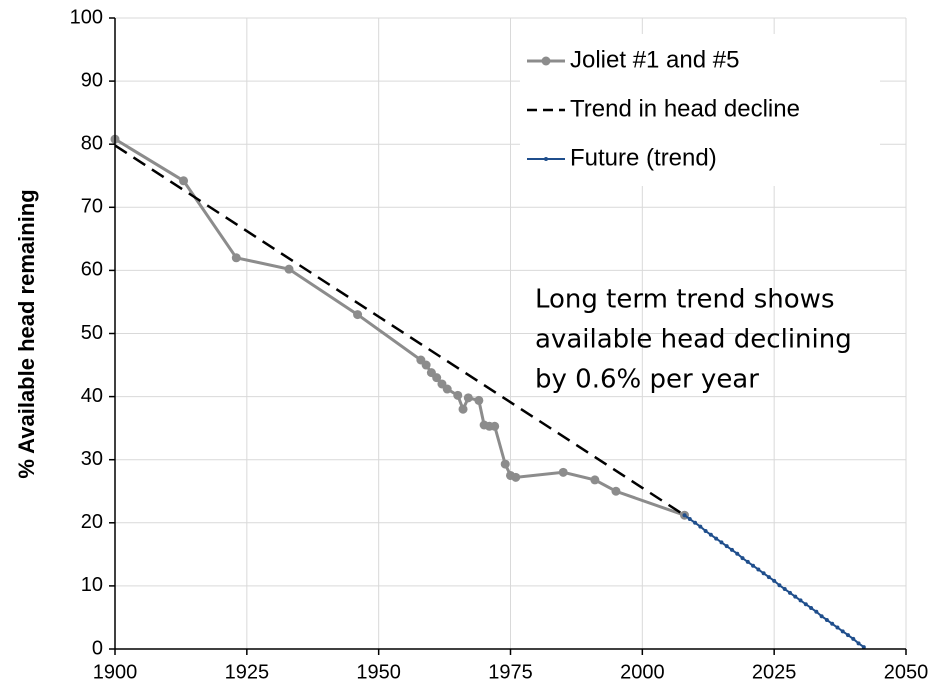 The width and height of the screenshot is (941, 697). What do you see at coordinates (510, 672) in the screenshot?
I see `x-tick-label: 1975` at bounding box center [510, 672].